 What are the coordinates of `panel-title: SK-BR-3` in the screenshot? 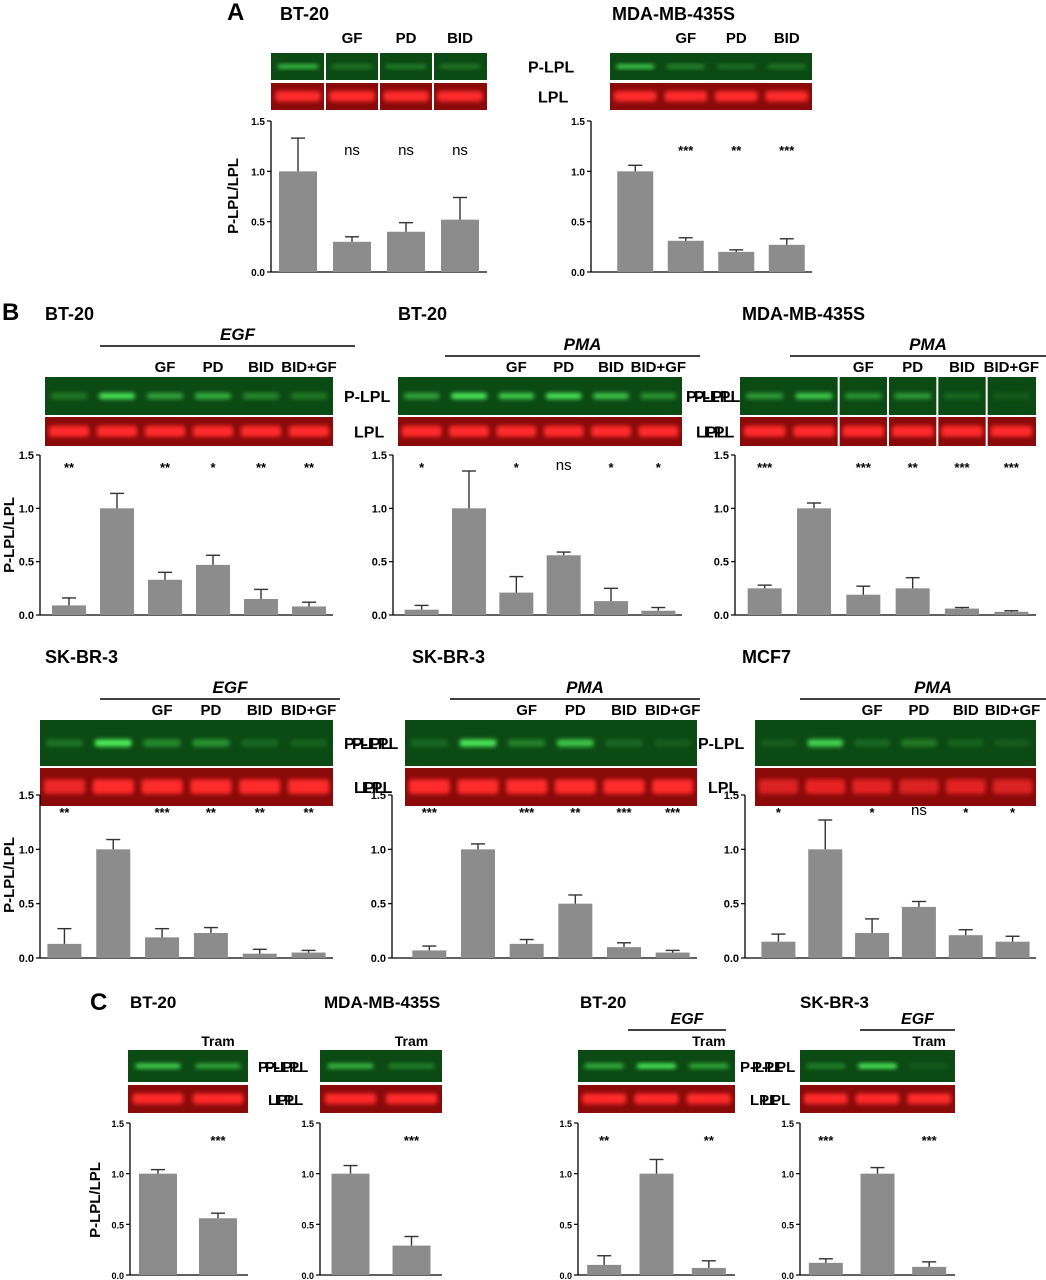 It's located at (834, 1002).